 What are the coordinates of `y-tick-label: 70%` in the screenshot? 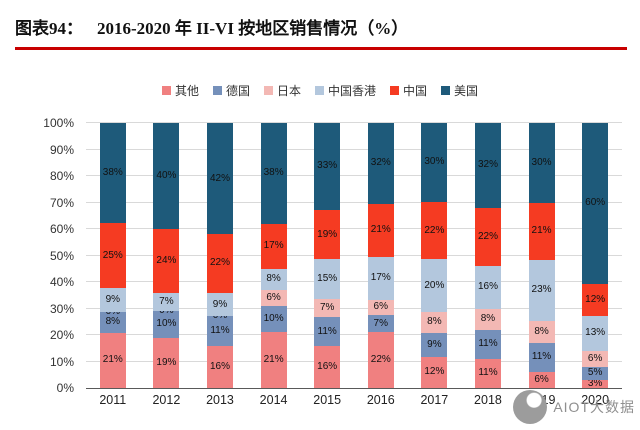 It's located at (61, 202).